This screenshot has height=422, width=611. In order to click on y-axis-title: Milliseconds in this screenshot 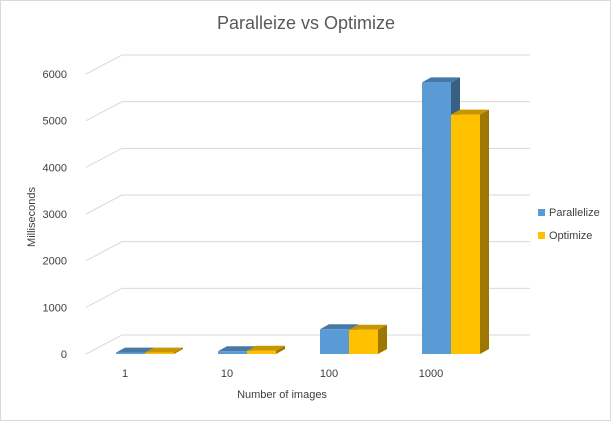, I will do `click(32, 217)`.